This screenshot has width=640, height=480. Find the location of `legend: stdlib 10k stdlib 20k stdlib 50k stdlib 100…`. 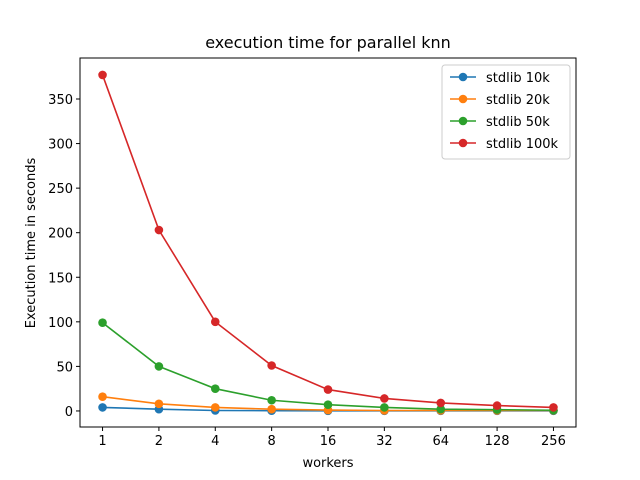

legend: stdlib 10k stdlib 20k stdlib 50k stdlib 100… is located at coordinates (506, 112).